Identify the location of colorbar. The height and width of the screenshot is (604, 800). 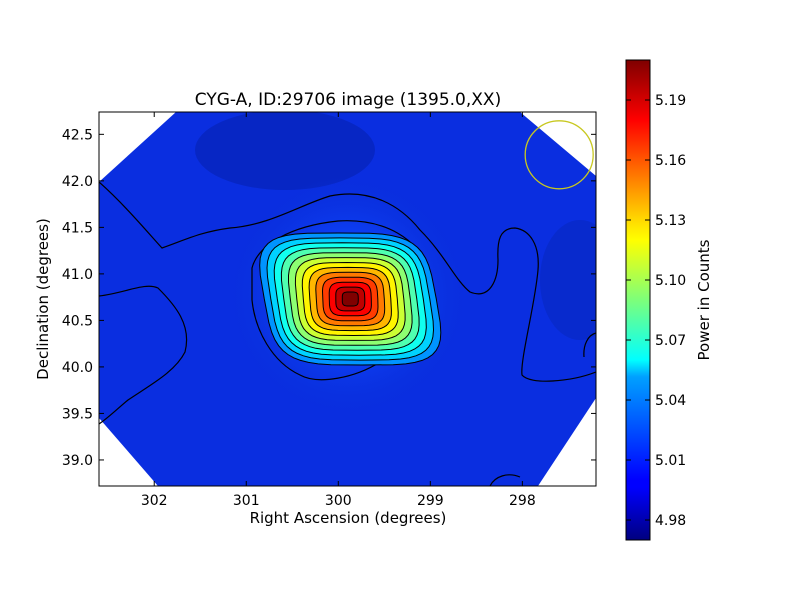
(638, 300).